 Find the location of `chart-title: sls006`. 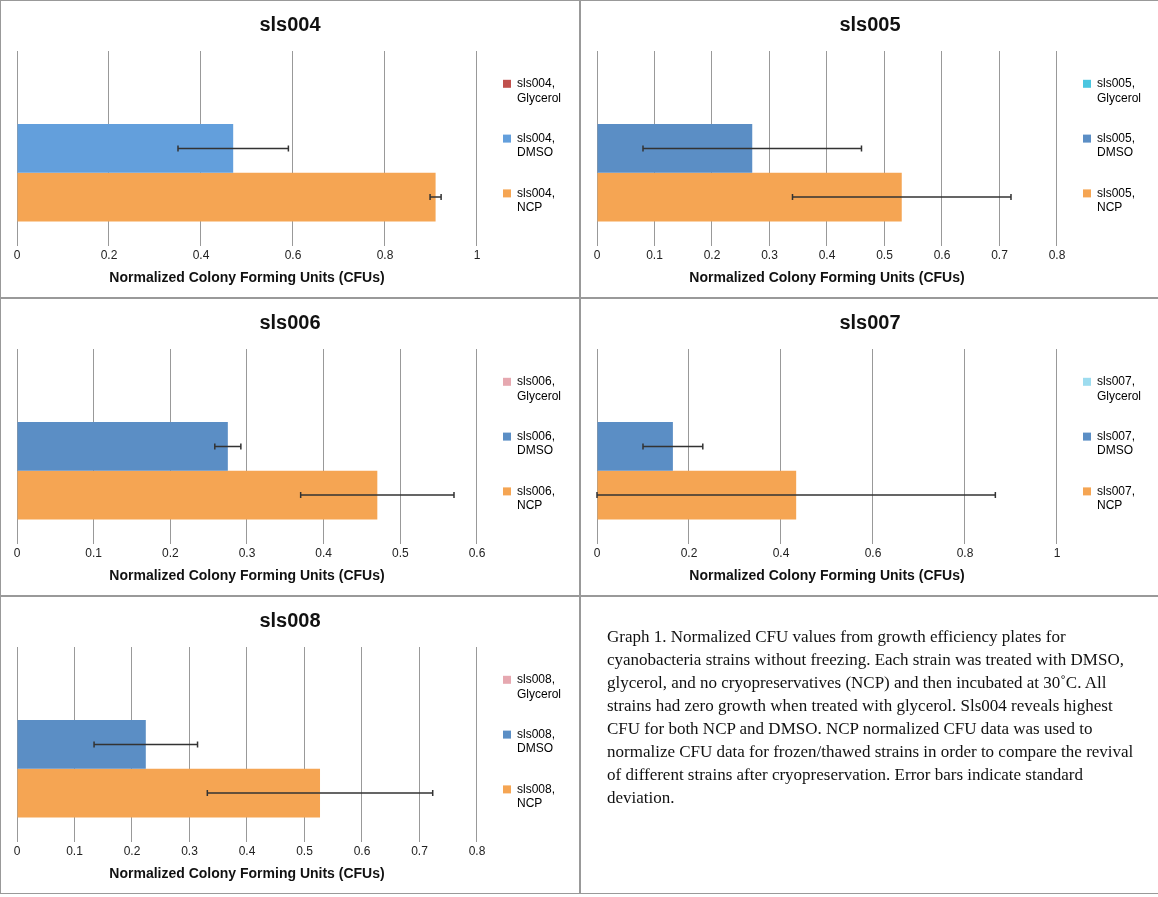

chart-title: sls006 is located at coordinates (290, 321).